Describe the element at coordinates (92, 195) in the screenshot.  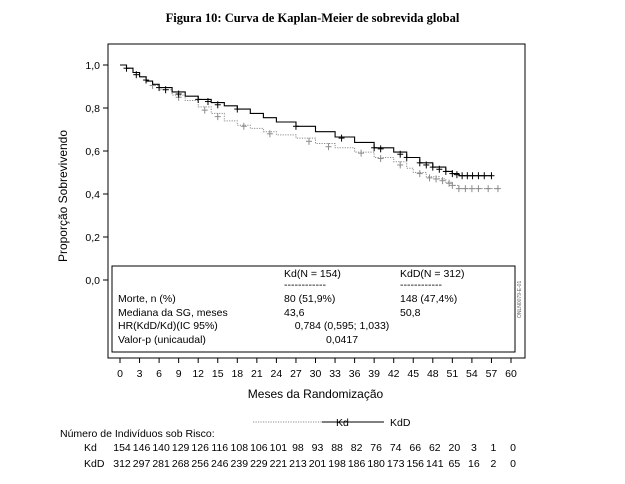
I see `y-tick-label: 0,4` at that location.